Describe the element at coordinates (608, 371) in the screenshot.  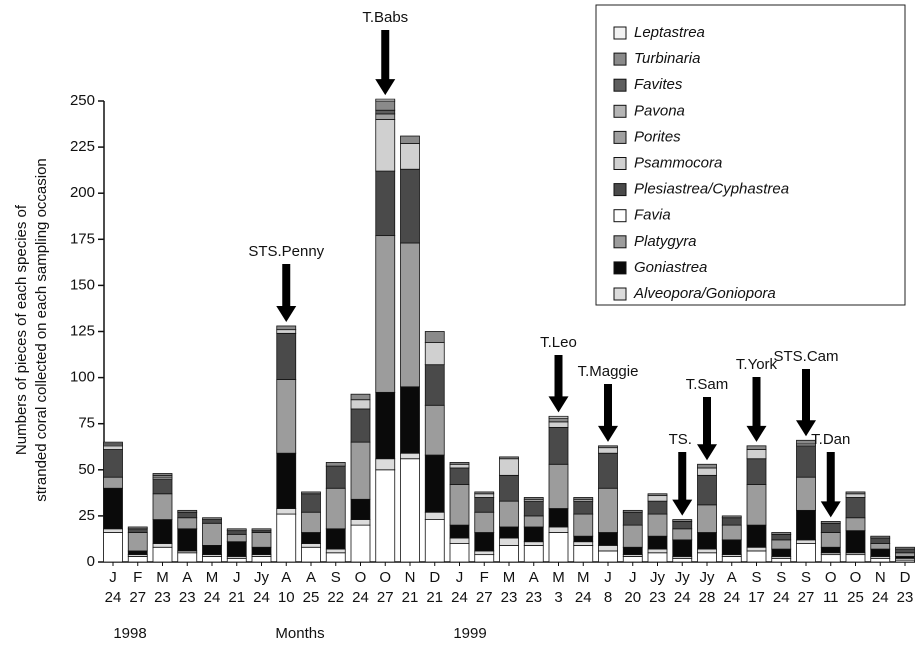
I see `annotation: T.Maggie` at that location.